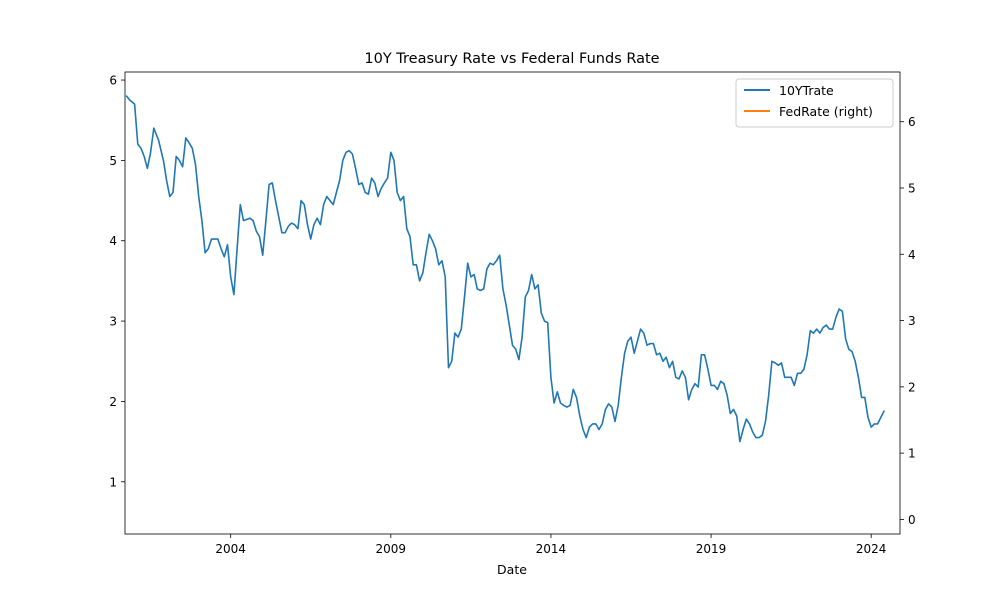 The width and height of the screenshot is (1000, 600). What do you see at coordinates (912, 321) in the screenshot?
I see `y-right-tick-label: 3` at bounding box center [912, 321].